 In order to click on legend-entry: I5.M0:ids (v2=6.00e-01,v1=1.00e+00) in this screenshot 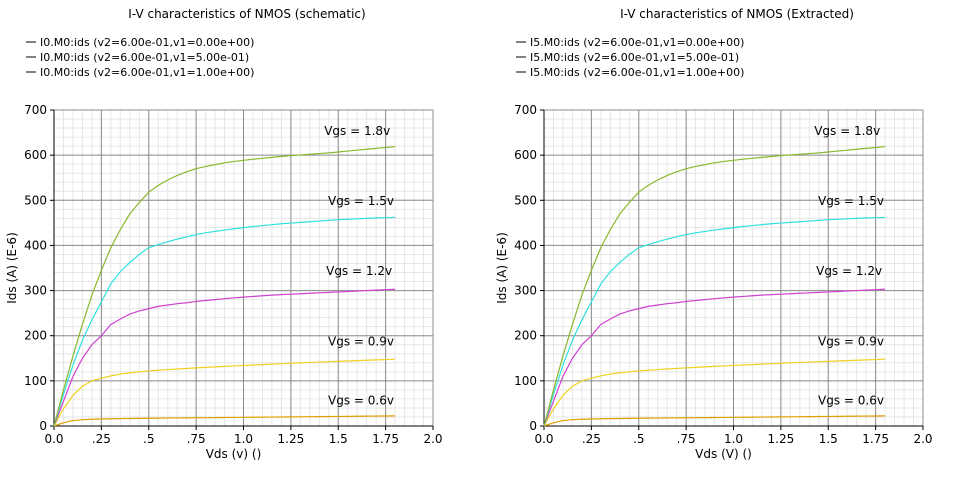, I will do `click(637, 72)`.